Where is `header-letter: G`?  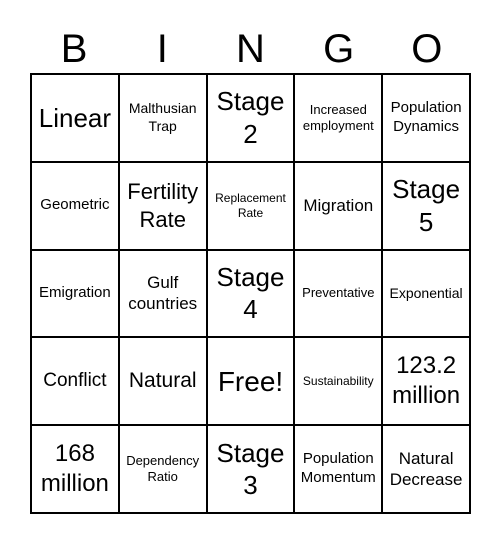 header-letter: G is located at coordinates (339, 49).